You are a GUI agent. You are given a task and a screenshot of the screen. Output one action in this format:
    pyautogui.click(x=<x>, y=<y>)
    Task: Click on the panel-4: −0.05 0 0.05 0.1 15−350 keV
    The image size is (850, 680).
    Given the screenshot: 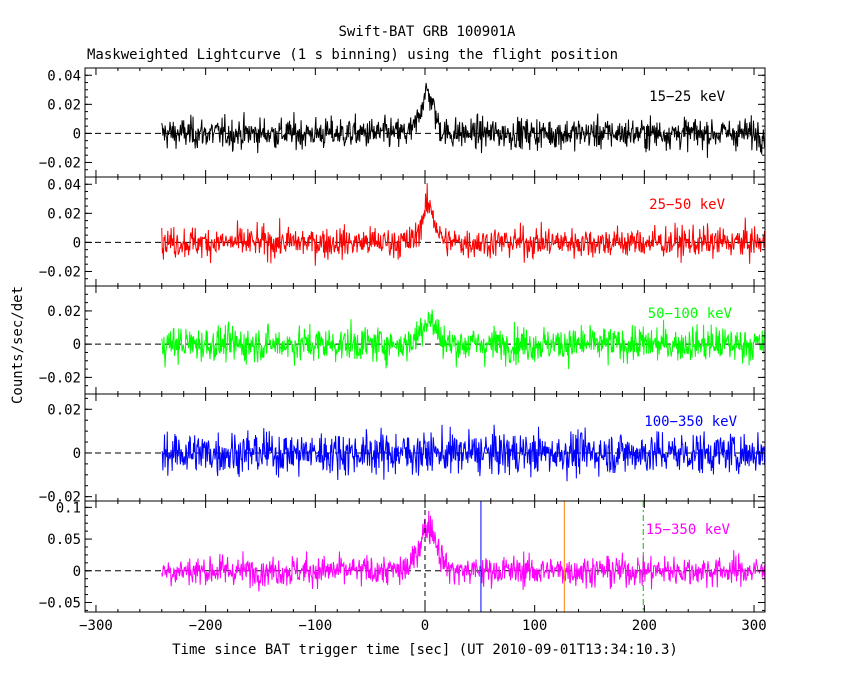 What is the action you would take?
    pyautogui.click(x=402, y=556)
    